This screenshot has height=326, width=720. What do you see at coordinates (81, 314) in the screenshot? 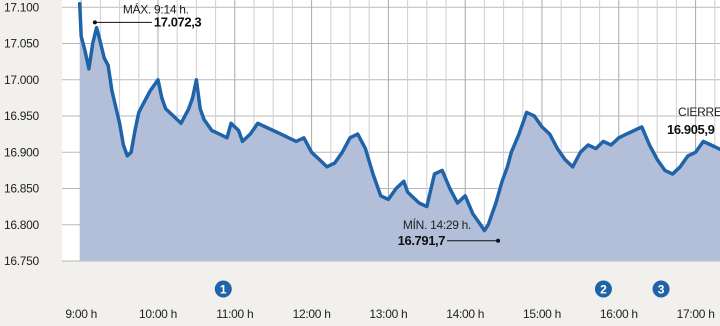
I see `x-tick-label: 9:00 h` at bounding box center [81, 314].